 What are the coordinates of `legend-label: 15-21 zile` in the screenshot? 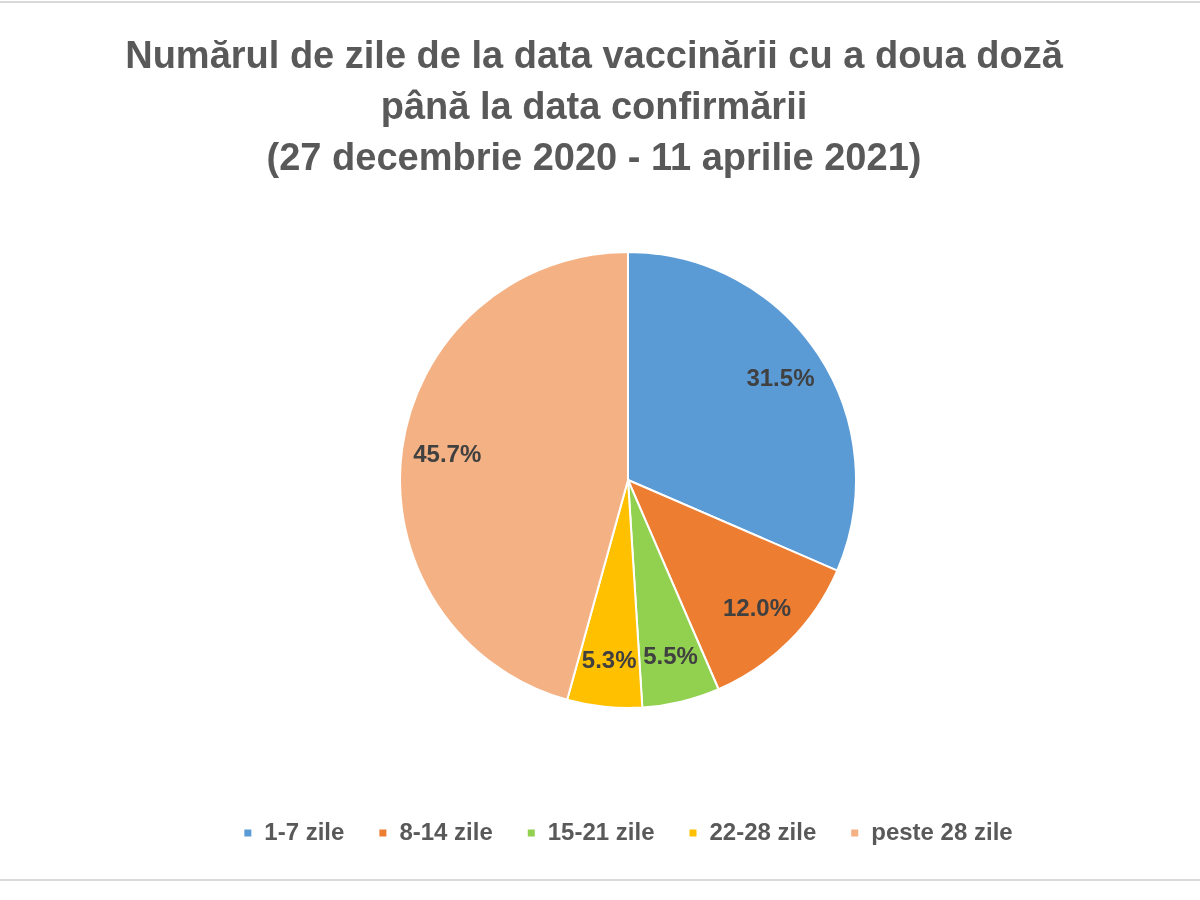 It's located at (601, 831).